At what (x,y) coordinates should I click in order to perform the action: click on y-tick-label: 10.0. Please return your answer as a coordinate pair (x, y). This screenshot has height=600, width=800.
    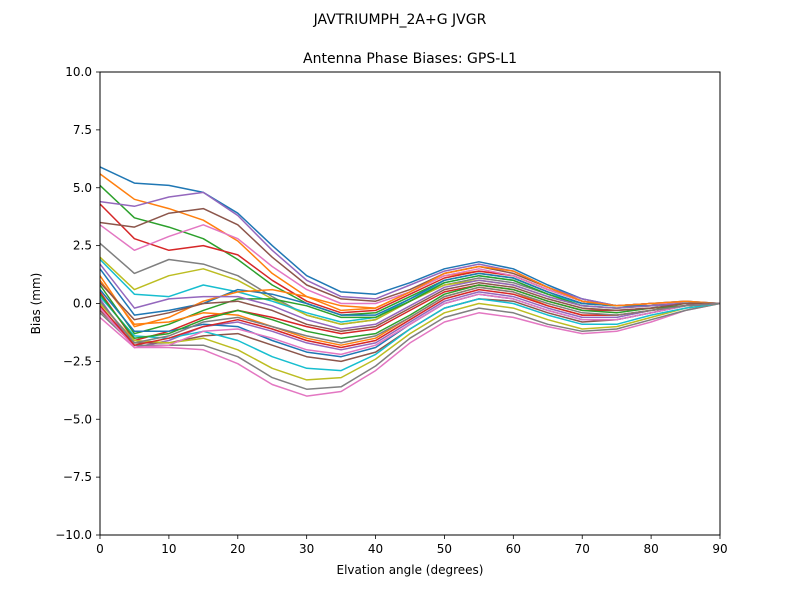
    Looking at the image, I should click on (78, 72).